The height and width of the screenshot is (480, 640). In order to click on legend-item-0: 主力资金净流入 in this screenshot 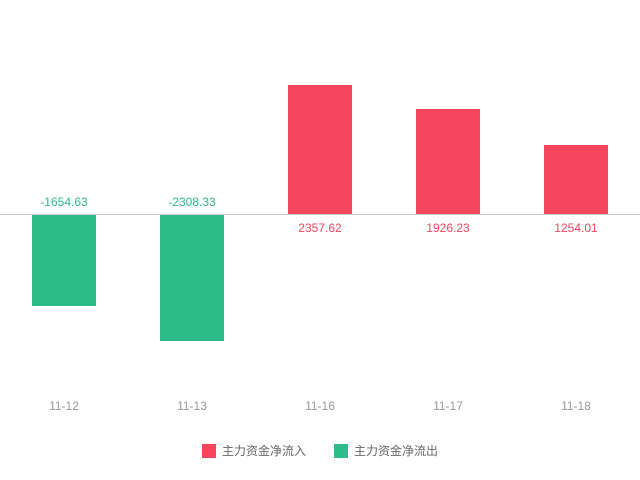, I will do `click(253, 450)`.